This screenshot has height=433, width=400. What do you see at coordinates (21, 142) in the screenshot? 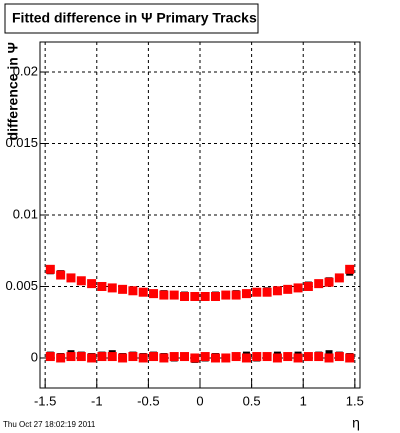
I see `y-tick-label: 0.015` at bounding box center [21, 142].